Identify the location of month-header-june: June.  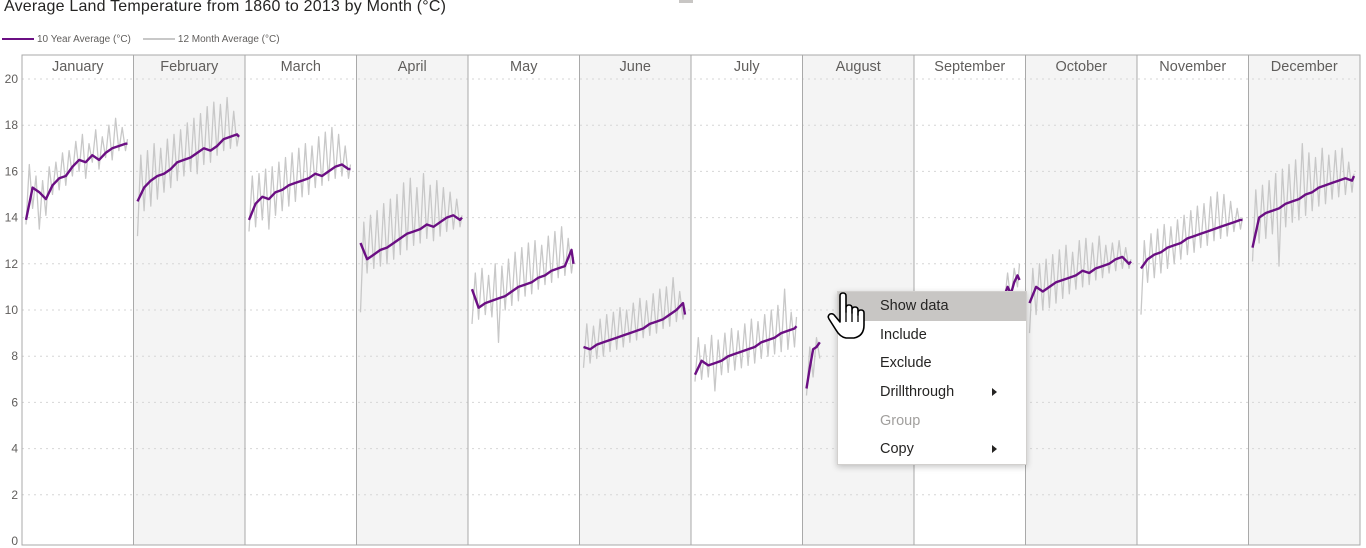
(635, 67).